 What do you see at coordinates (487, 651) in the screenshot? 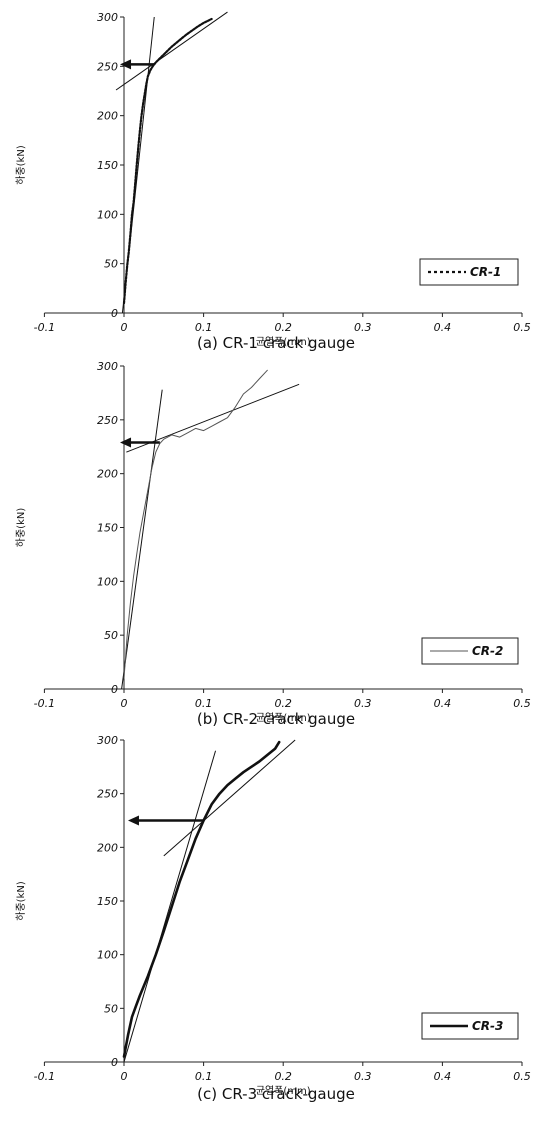
I see `legend-label: CR-2` at bounding box center [487, 651].